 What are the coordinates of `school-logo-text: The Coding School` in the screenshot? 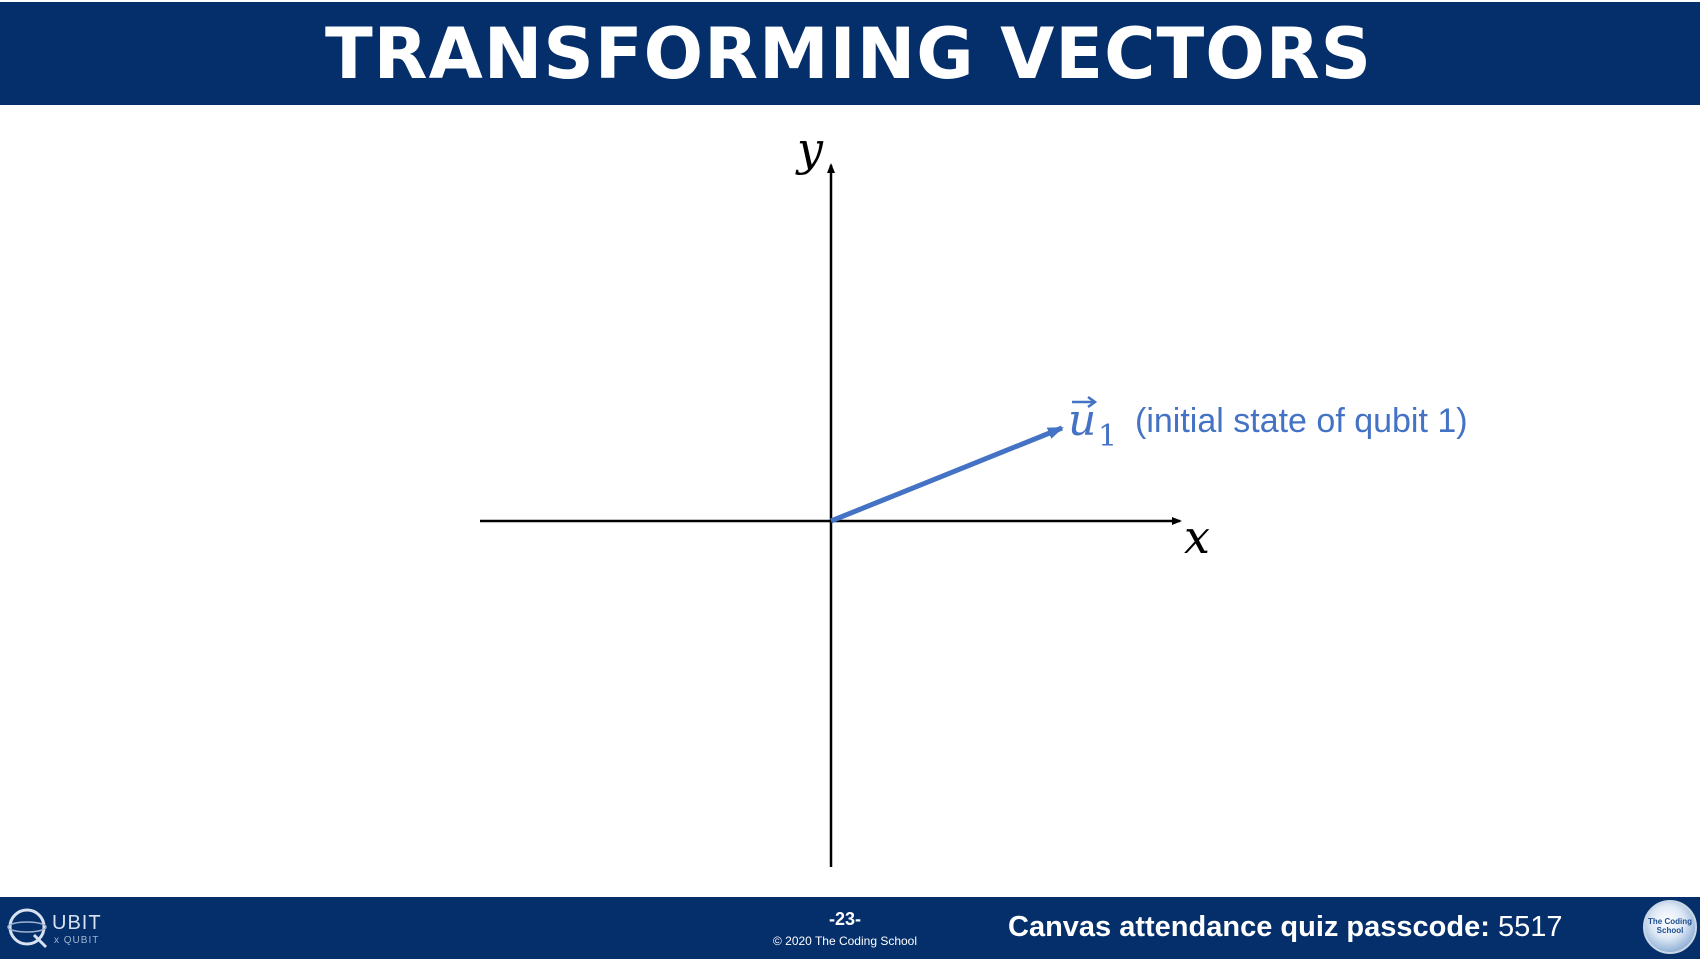 It's located at (1670, 926).